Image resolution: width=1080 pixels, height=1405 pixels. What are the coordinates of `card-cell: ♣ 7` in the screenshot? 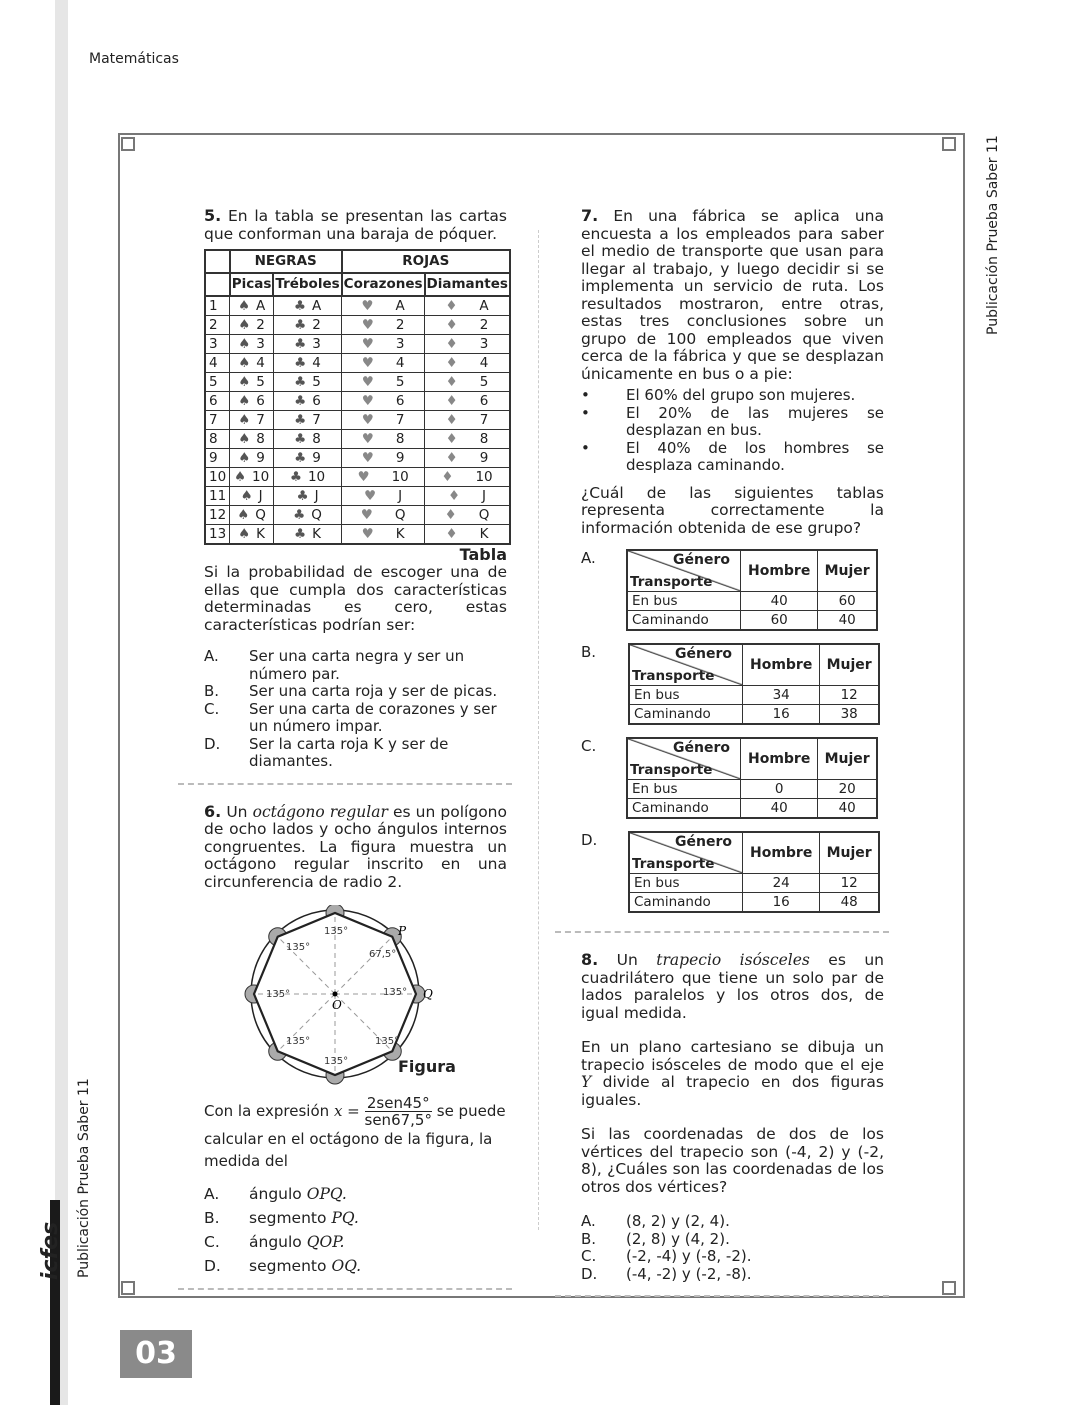 It's located at (307, 420).